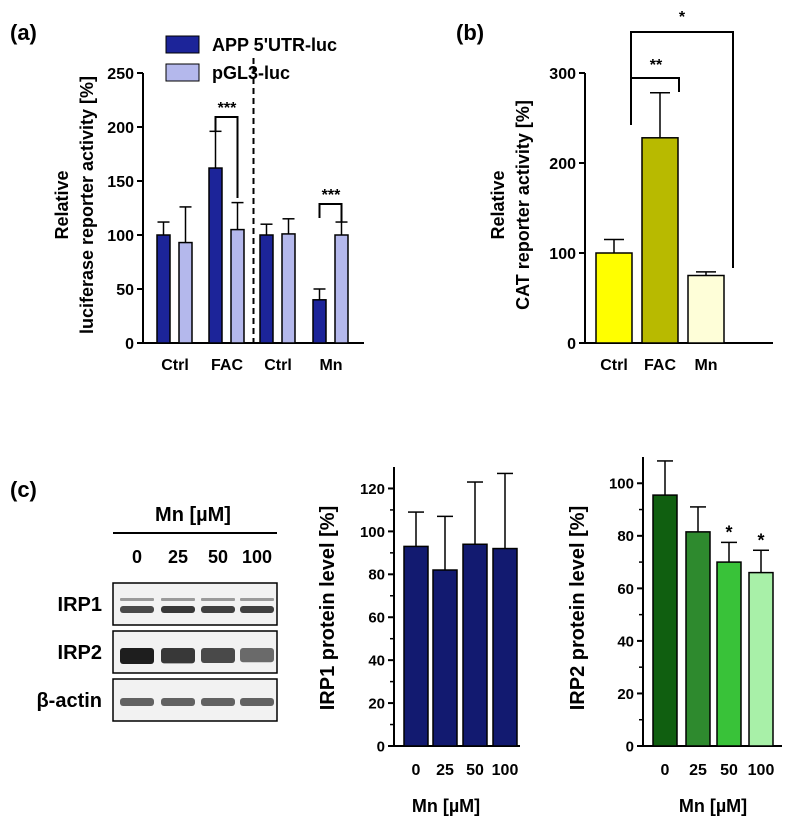 This screenshot has width=800, height=827. What do you see at coordinates (120, 236) in the screenshot?
I see `chart-a-ytick-label-2: 100` at bounding box center [120, 236].